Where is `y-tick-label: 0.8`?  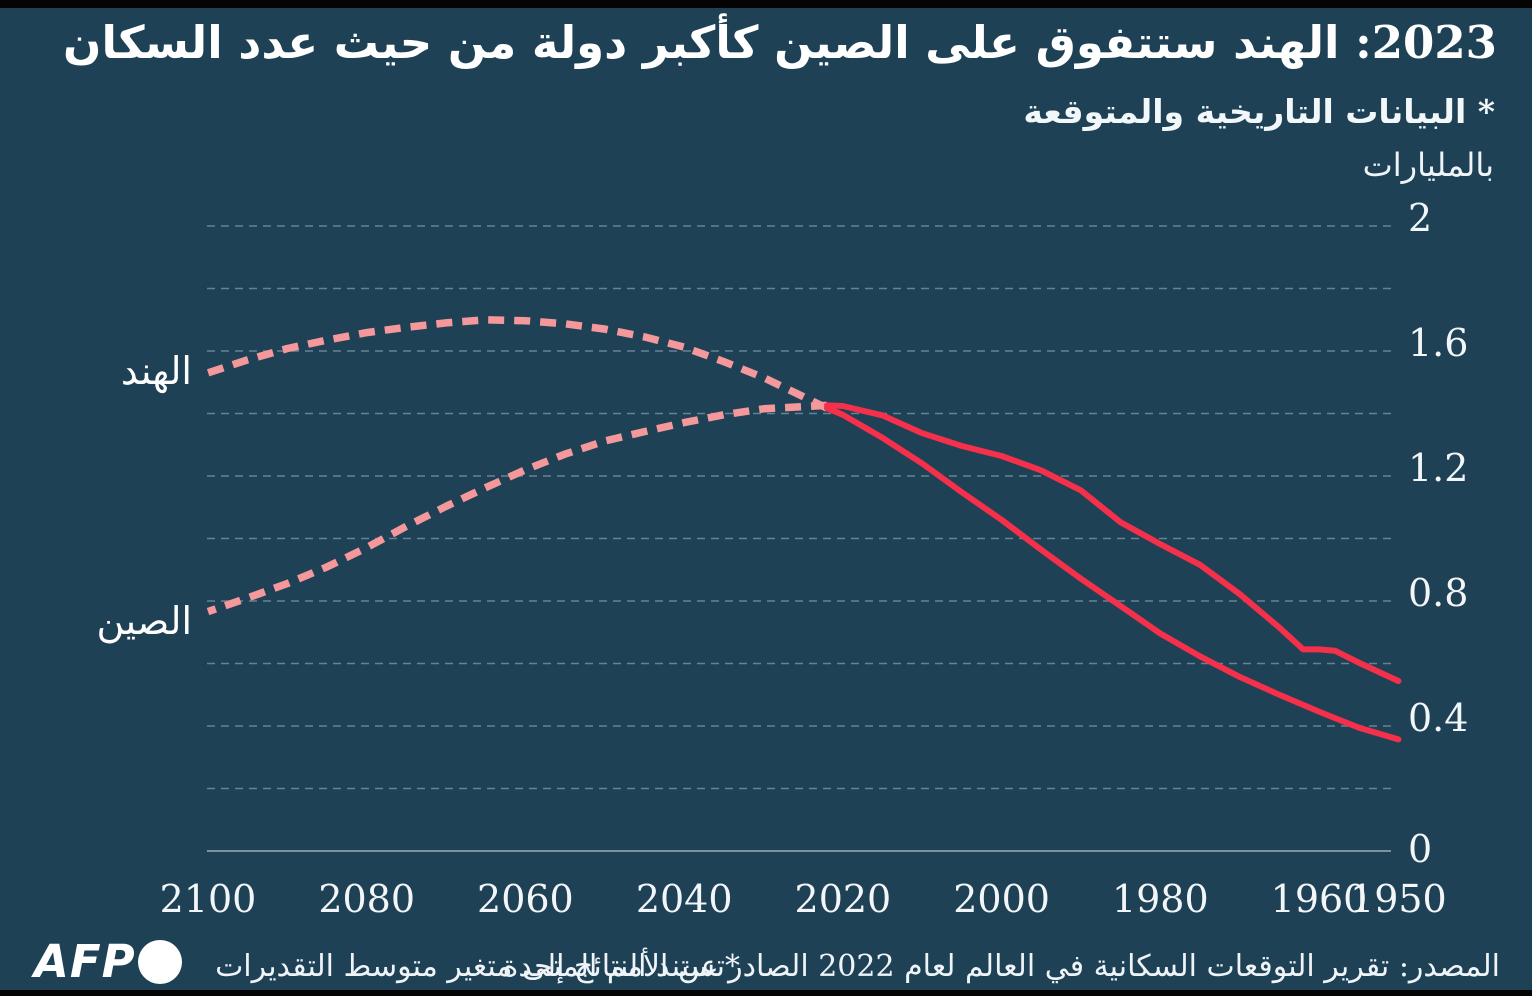 y-tick-label: 0.8 is located at coordinates (1438, 593).